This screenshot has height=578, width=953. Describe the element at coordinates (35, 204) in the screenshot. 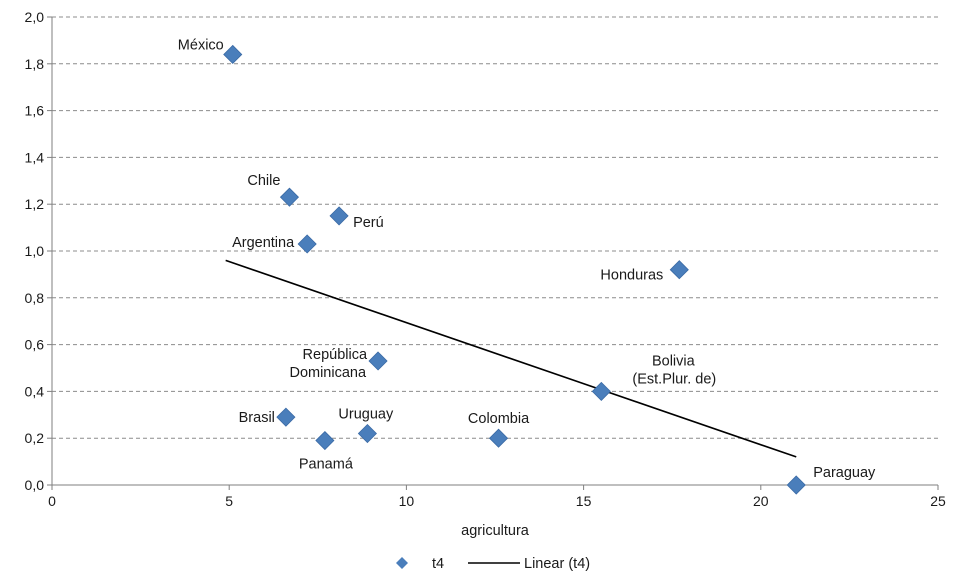

I see `y-tick-label: 1,2` at that location.